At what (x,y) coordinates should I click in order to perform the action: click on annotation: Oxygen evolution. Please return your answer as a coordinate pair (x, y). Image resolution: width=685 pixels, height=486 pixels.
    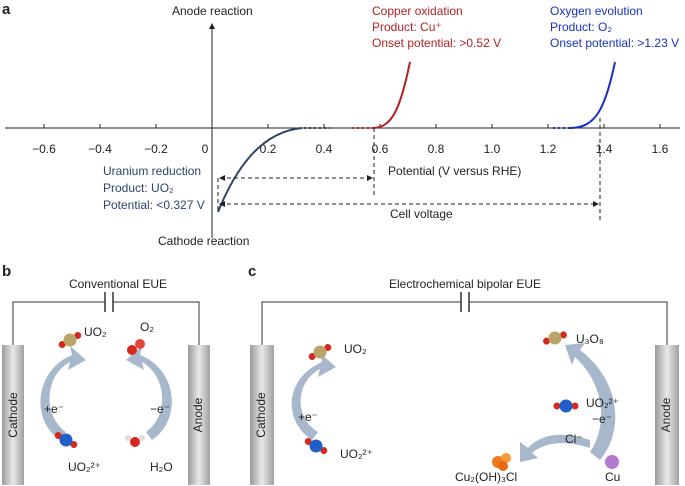
    Looking at the image, I should click on (596, 11).